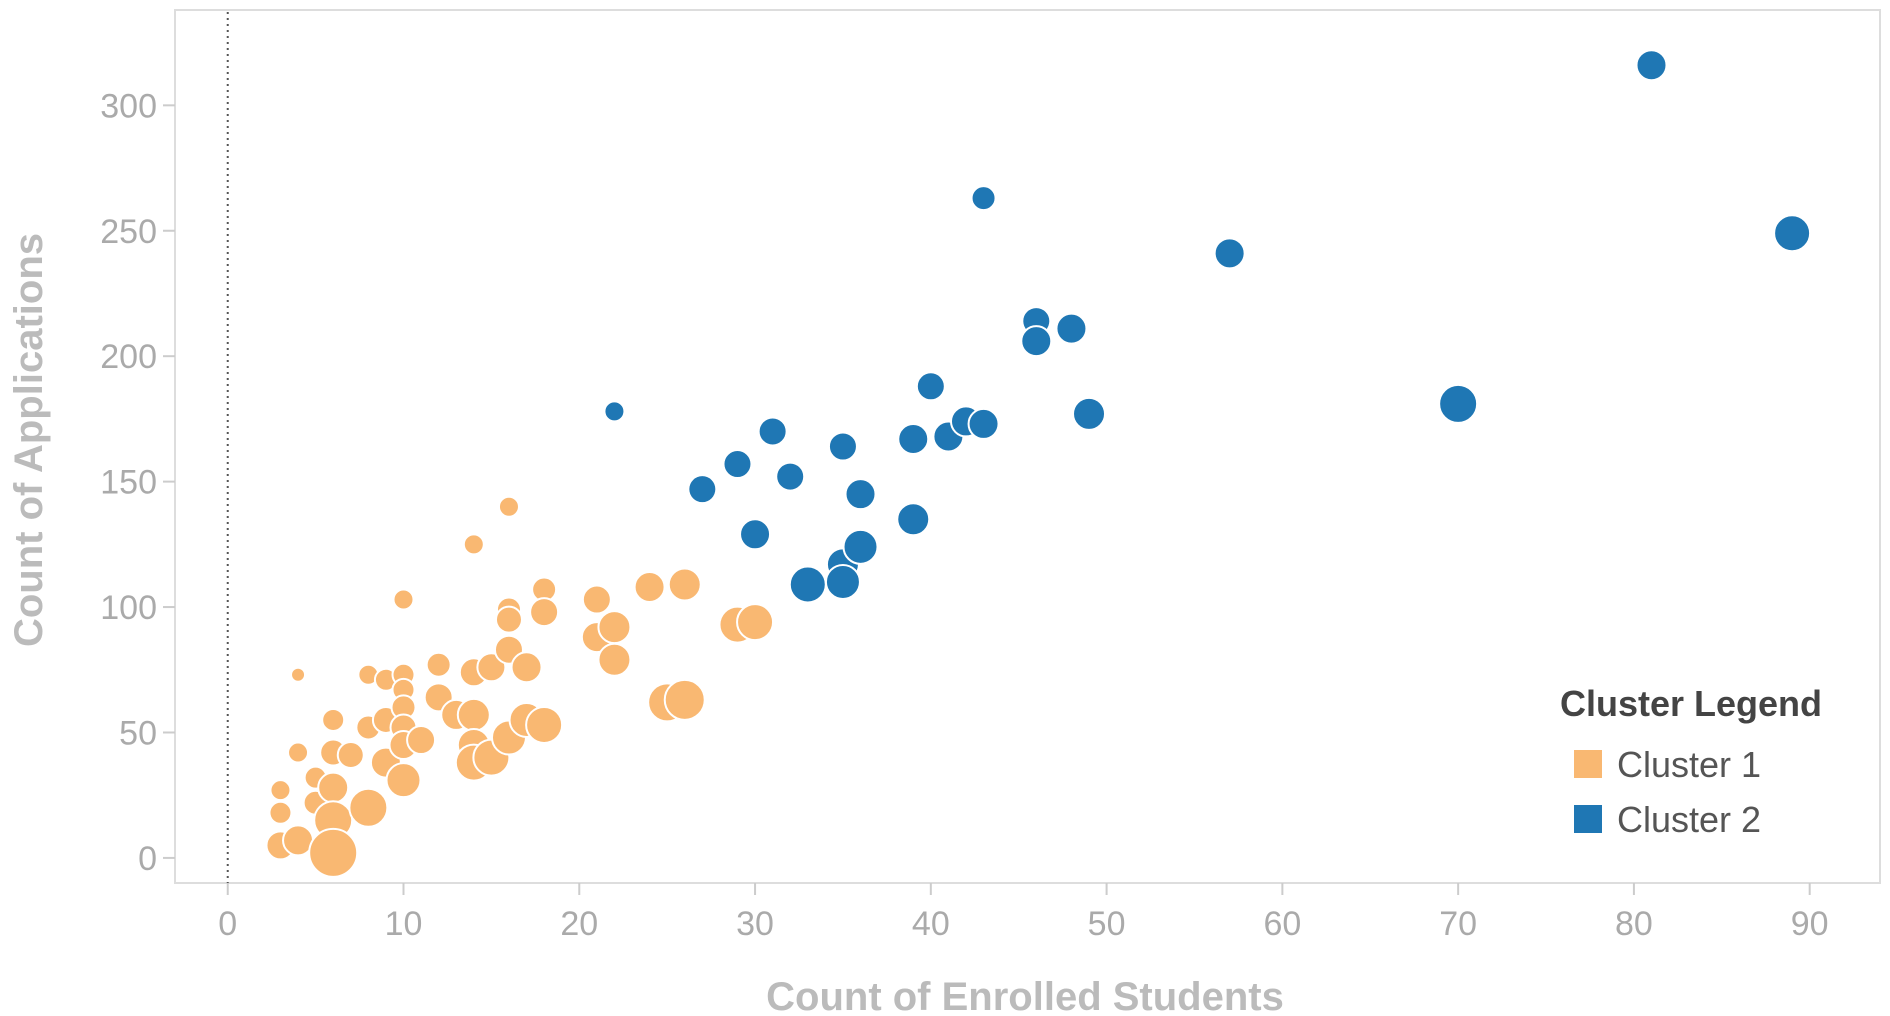 This screenshot has width=1890, height=1016. I want to click on y-axis-title: Count of Applications, so click(29, 440).